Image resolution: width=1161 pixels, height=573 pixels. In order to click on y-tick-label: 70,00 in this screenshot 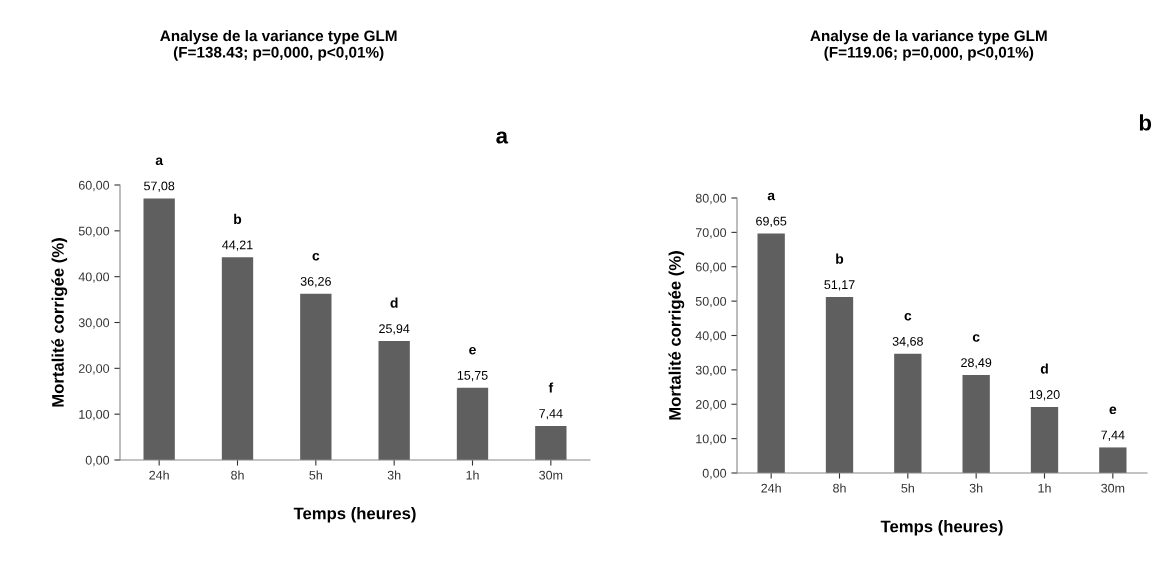, I will do `click(711, 233)`.